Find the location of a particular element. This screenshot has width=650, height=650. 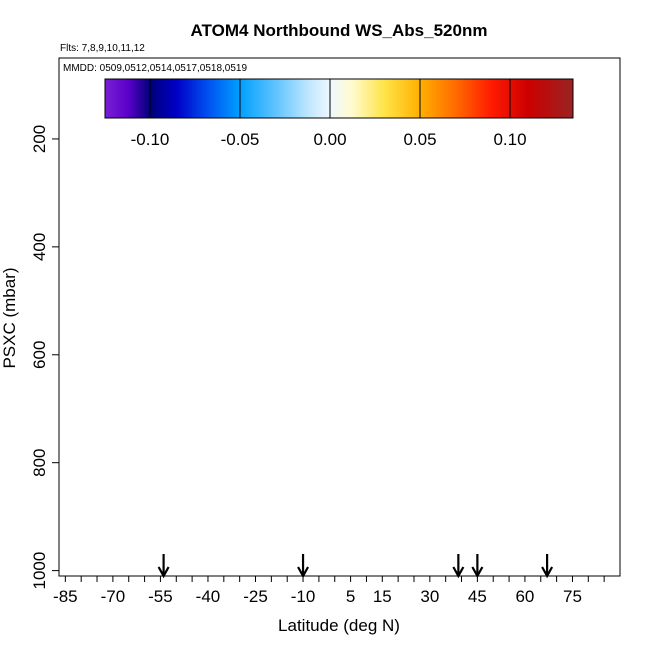

y-tick-label: 600 is located at coordinates (39, 355).